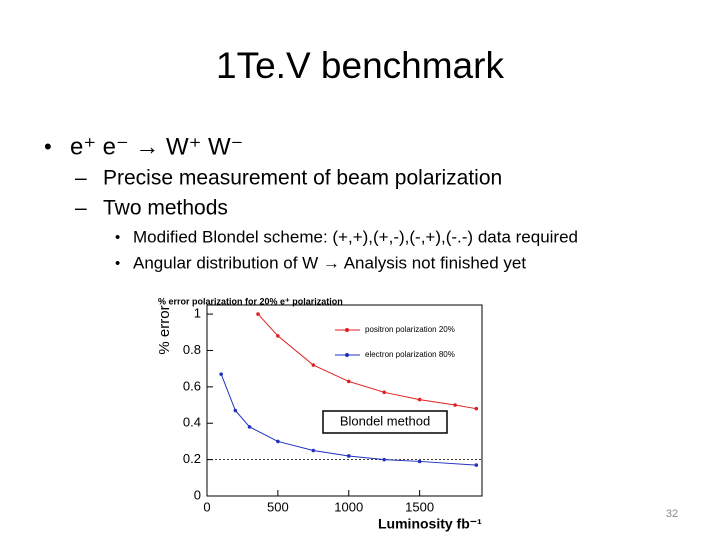 The height and width of the screenshot is (540, 720). What do you see at coordinates (164, 329) in the screenshot?
I see `y-axis-label: % error` at bounding box center [164, 329].